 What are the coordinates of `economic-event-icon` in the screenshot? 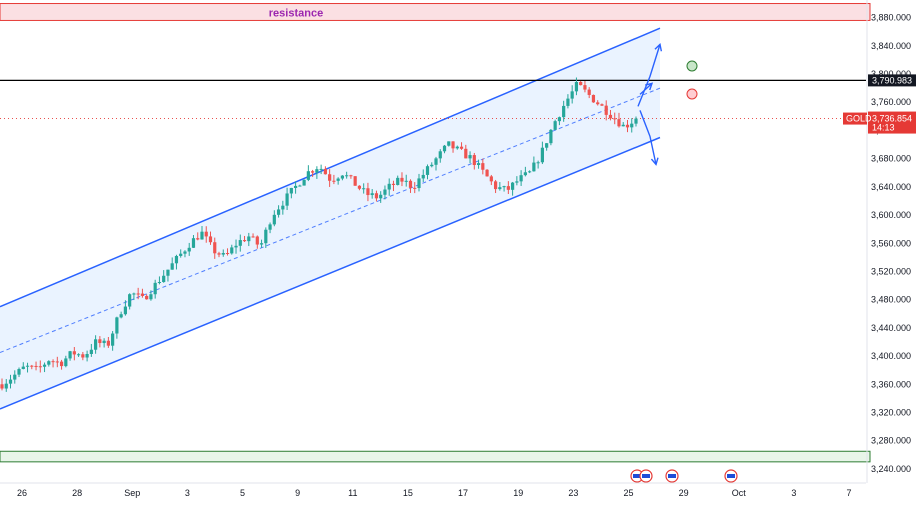 It's located at (731, 476).